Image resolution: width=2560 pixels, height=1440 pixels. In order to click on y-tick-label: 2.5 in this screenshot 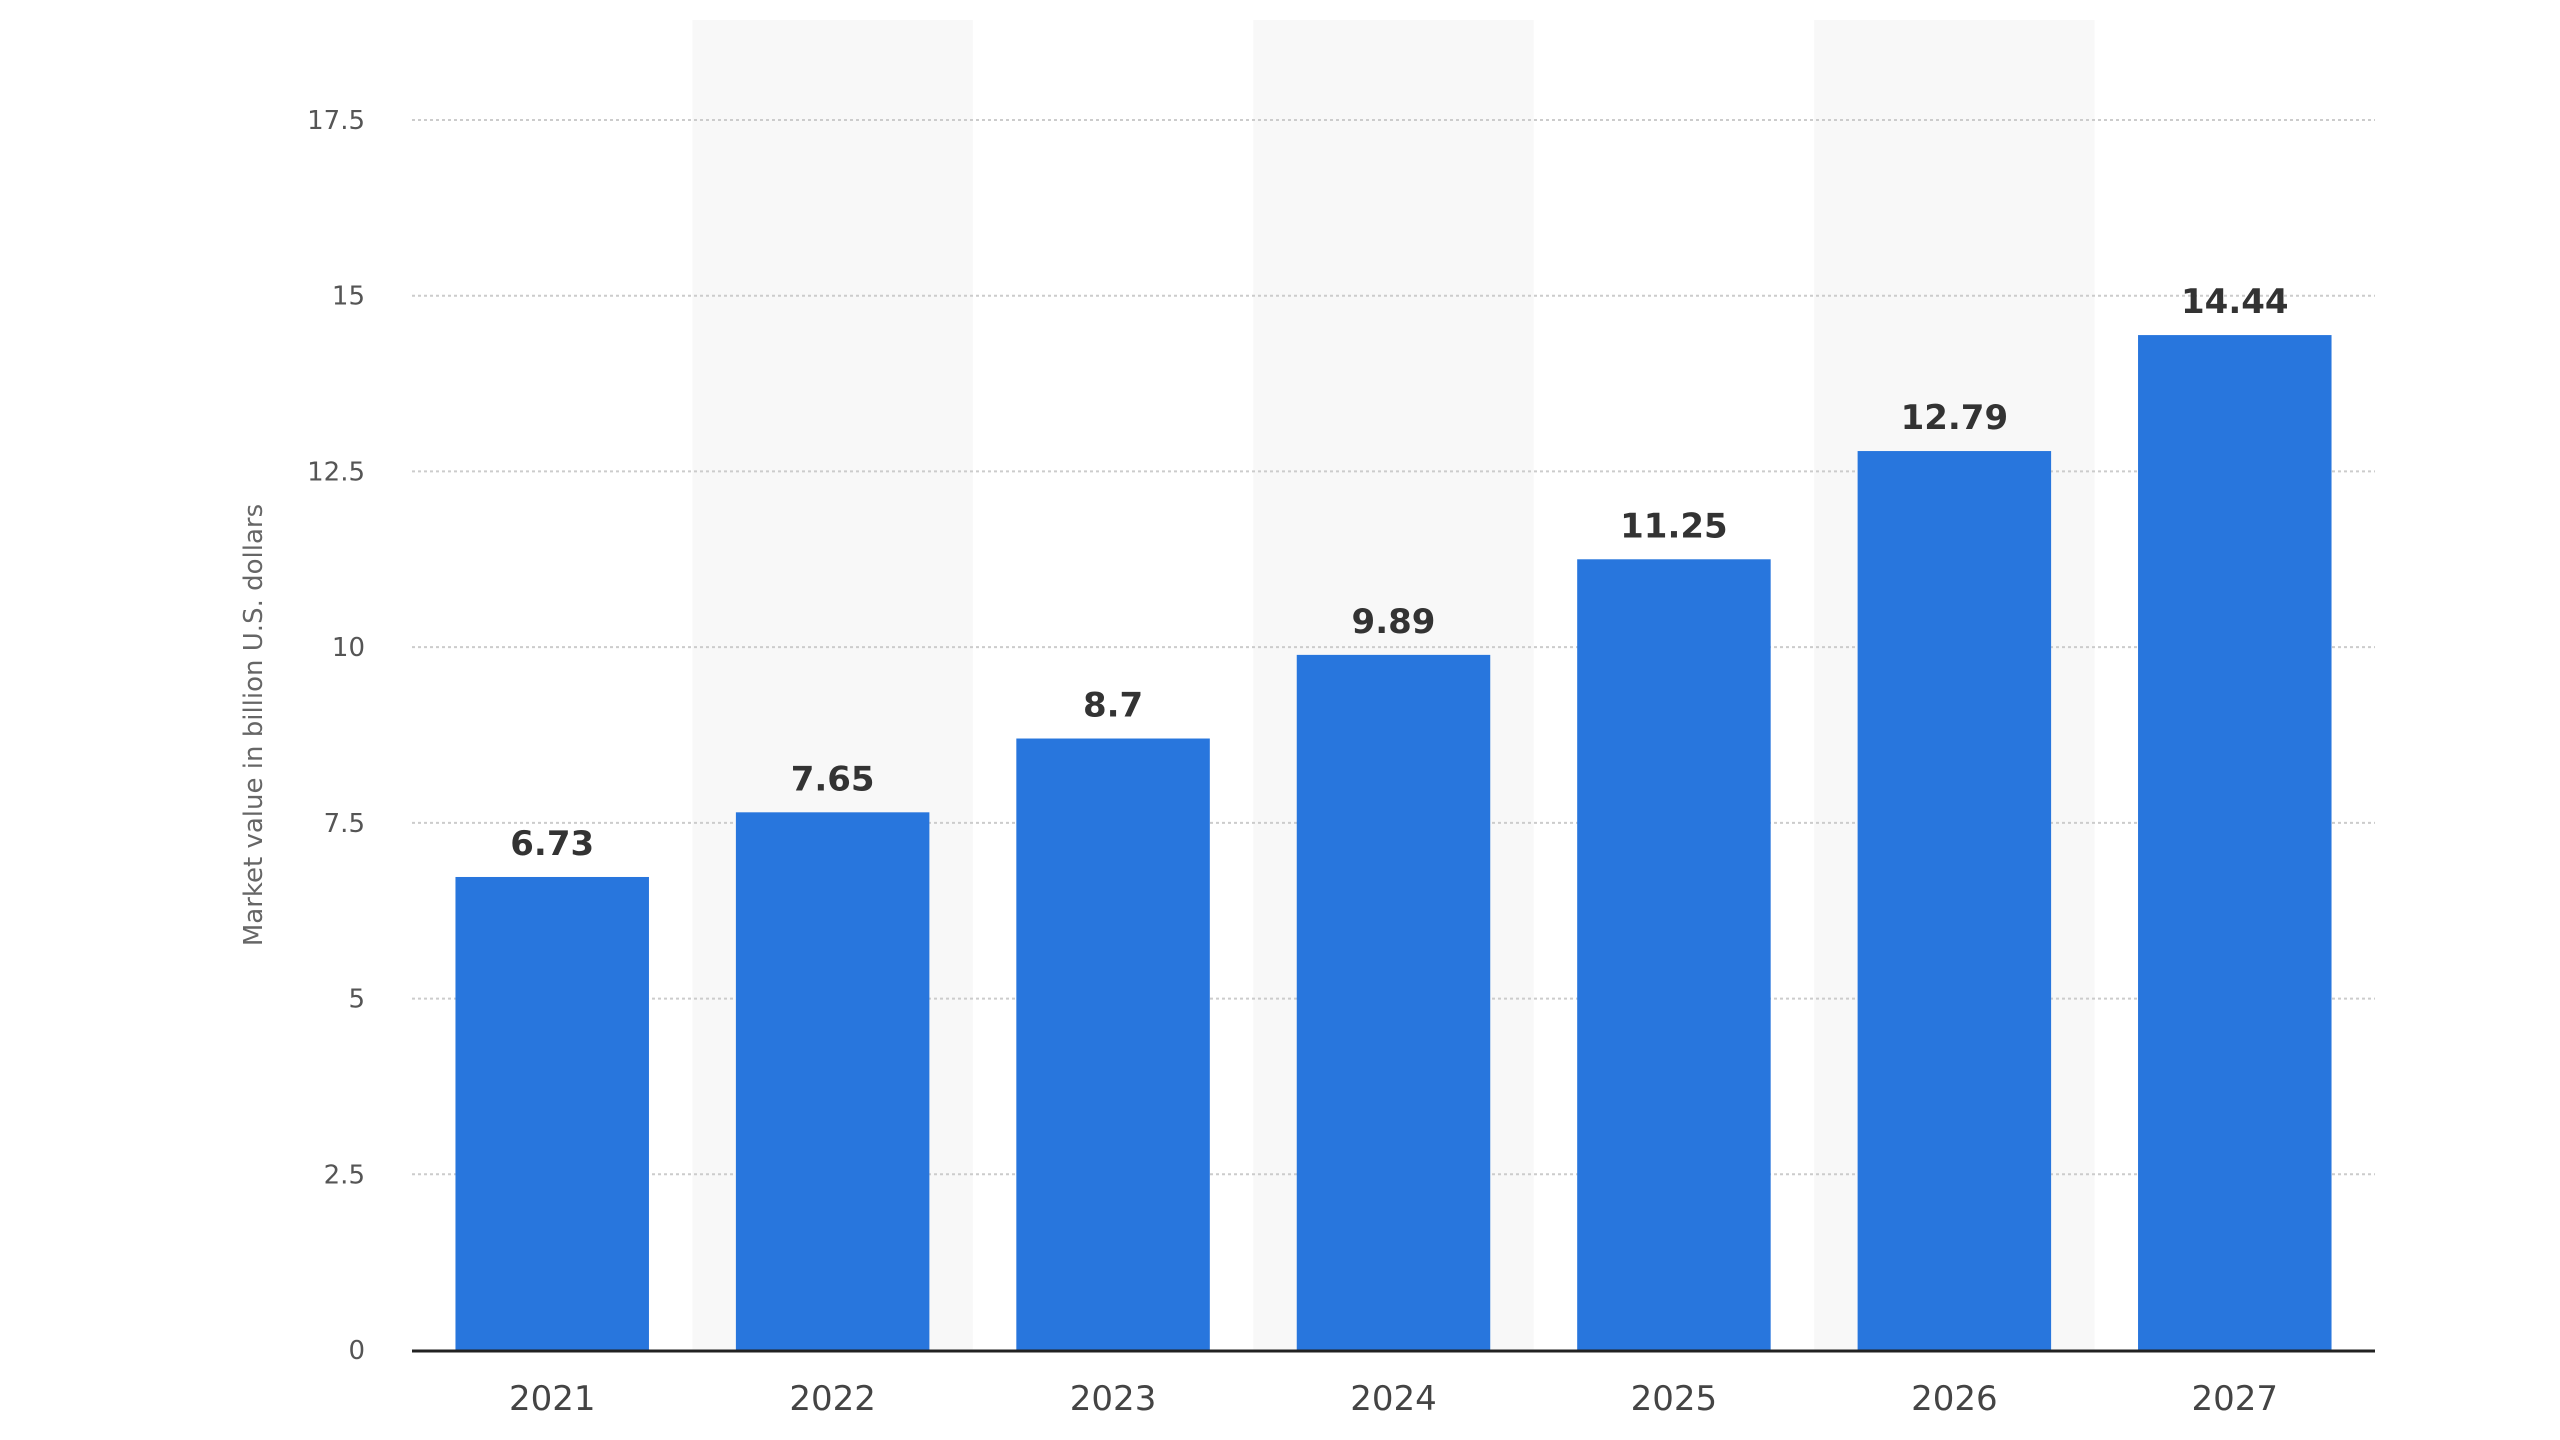, I will do `click(344, 1175)`.